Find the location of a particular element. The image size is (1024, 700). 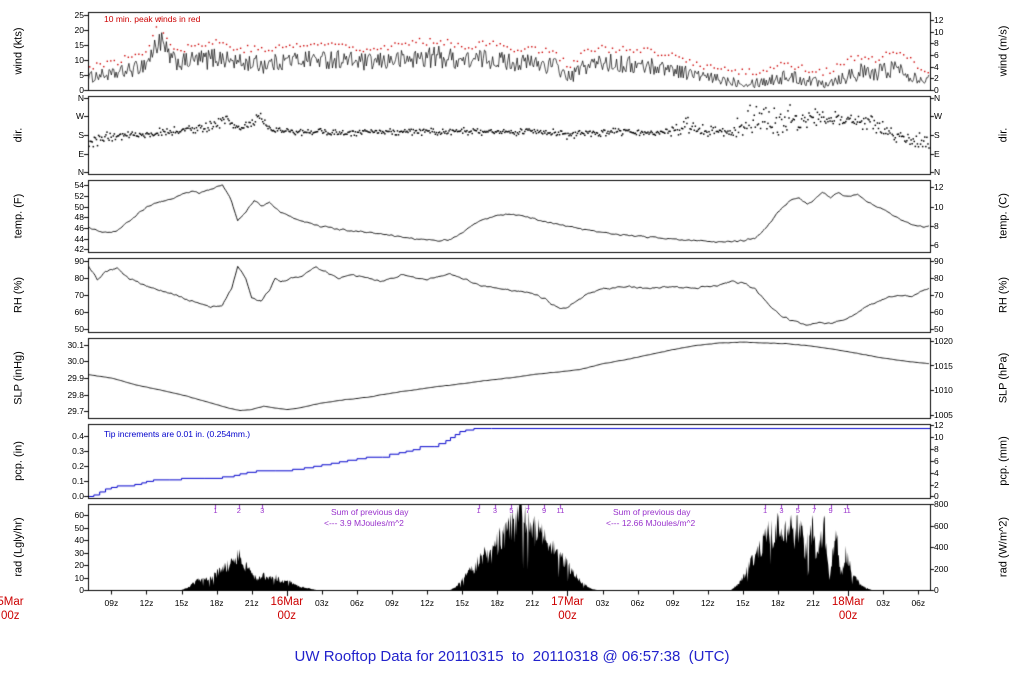

date-label: 16Mar is located at coordinates (287, 602).